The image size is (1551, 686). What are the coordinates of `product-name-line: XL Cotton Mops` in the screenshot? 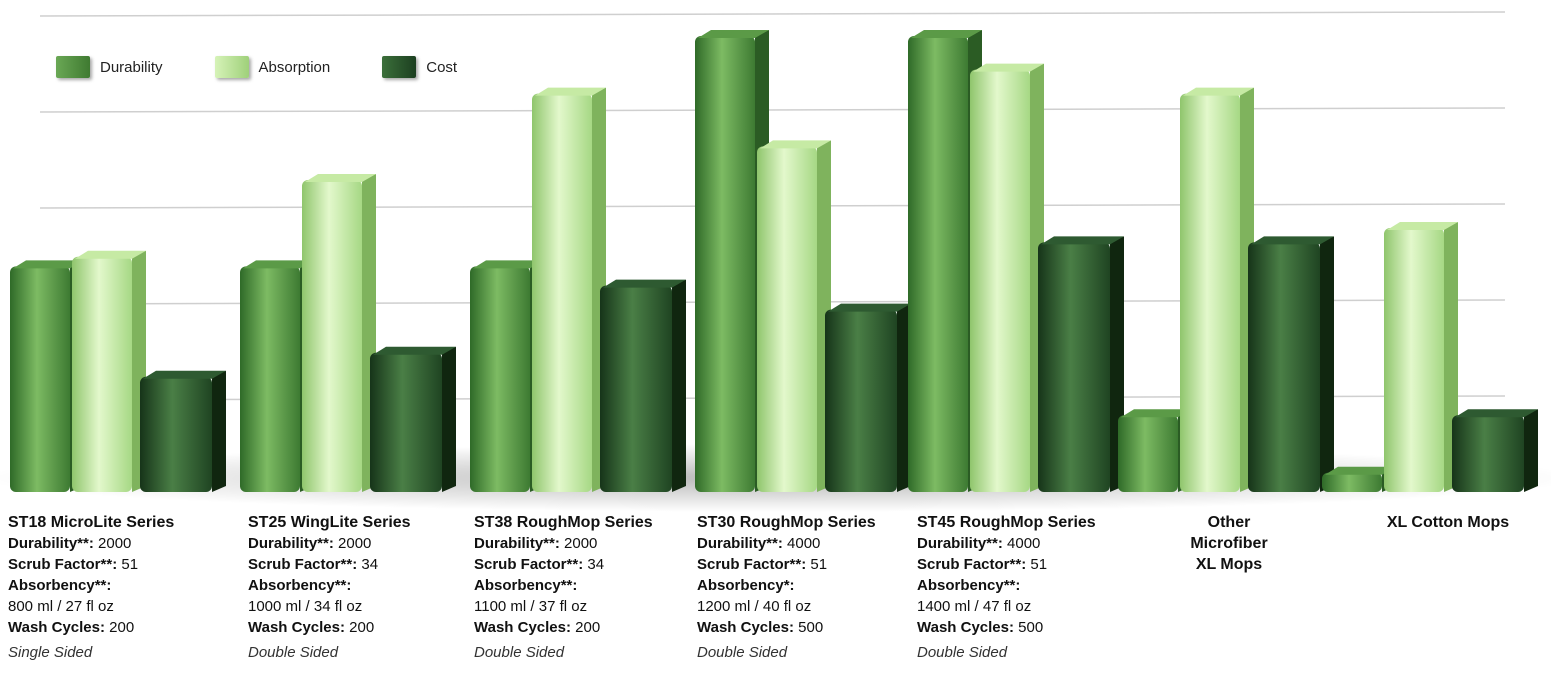 It's located at (1448, 522).